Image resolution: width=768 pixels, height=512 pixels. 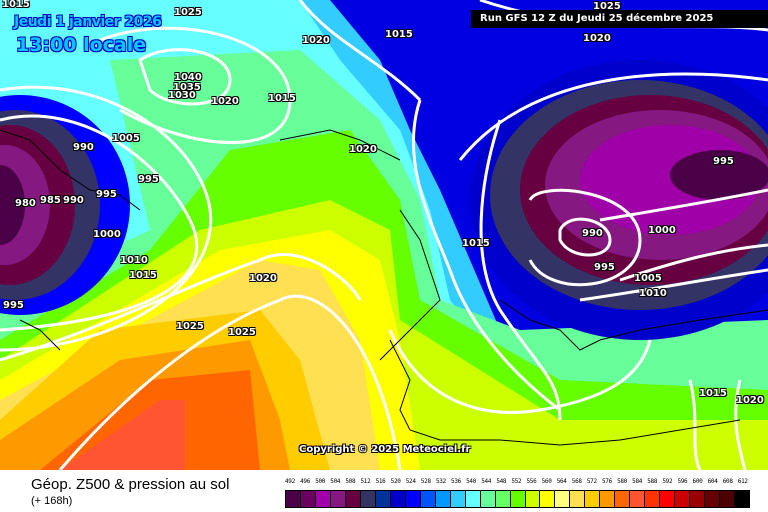 I want to click on legend-tick: 528, so click(x=425, y=481).